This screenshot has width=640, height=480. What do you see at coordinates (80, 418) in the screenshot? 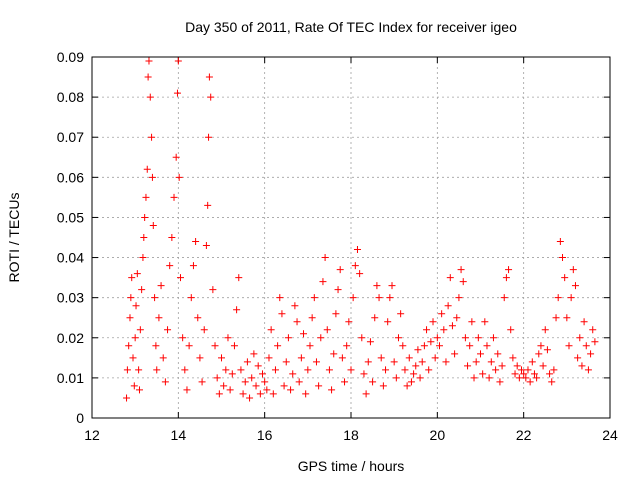
I see `y-tick-label: 0` at bounding box center [80, 418].